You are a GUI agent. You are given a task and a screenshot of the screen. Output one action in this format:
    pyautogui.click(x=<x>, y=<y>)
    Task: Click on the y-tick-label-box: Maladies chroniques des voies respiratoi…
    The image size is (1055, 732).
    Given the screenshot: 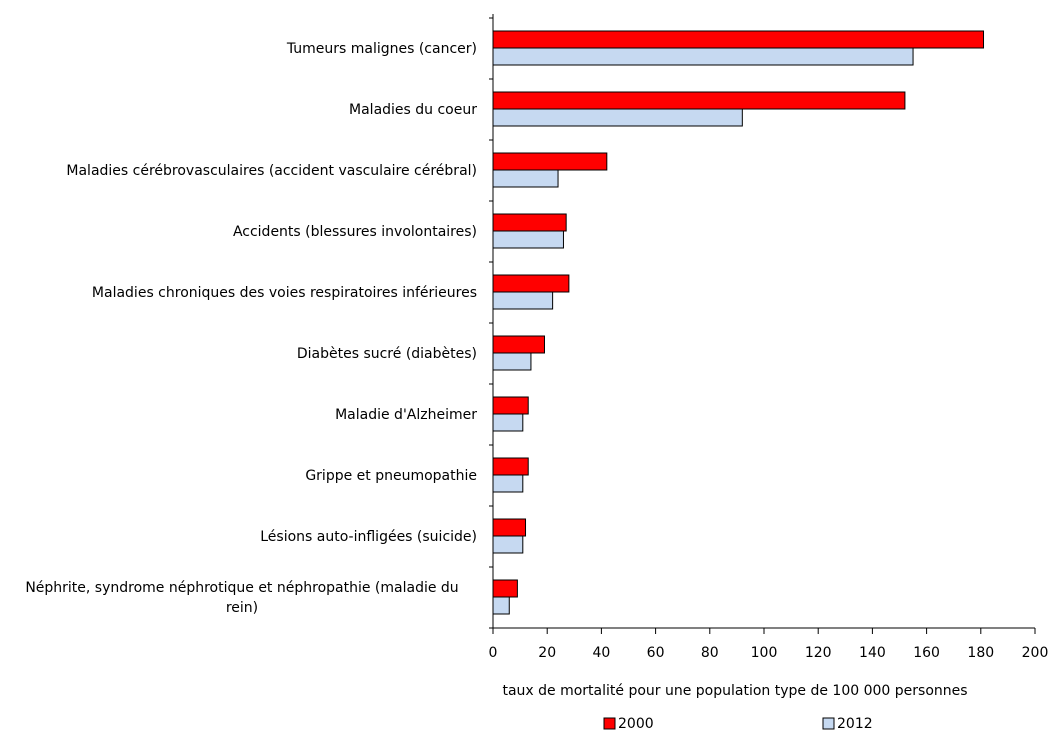 What is the action you would take?
    pyautogui.click(x=242, y=292)
    